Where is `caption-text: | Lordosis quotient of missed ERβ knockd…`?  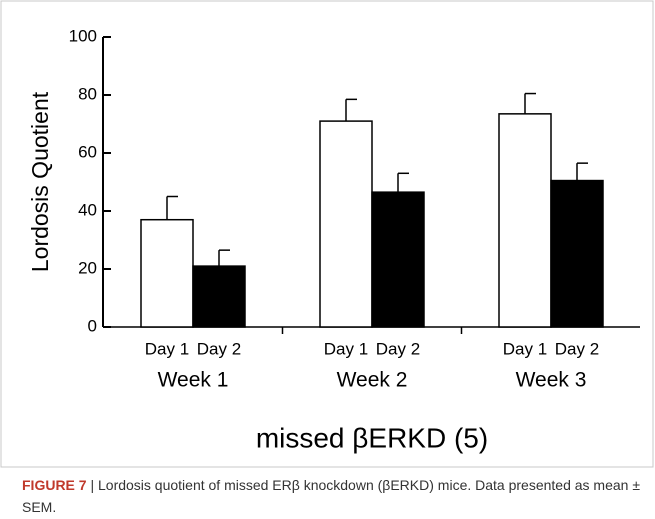 caption-text: | Lordosis quotient of missed ERβ knockd… is located at coordinates (331, 496).